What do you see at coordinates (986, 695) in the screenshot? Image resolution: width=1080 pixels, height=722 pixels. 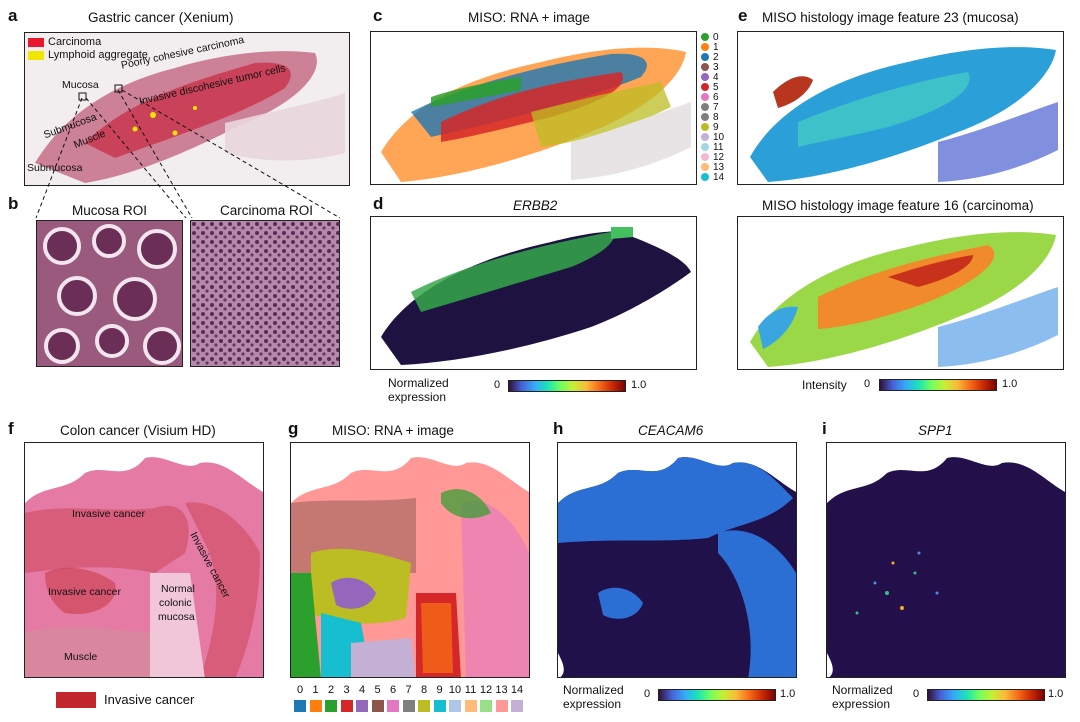 I see `panel-i-colorbar` at bounding box center [986, 695].